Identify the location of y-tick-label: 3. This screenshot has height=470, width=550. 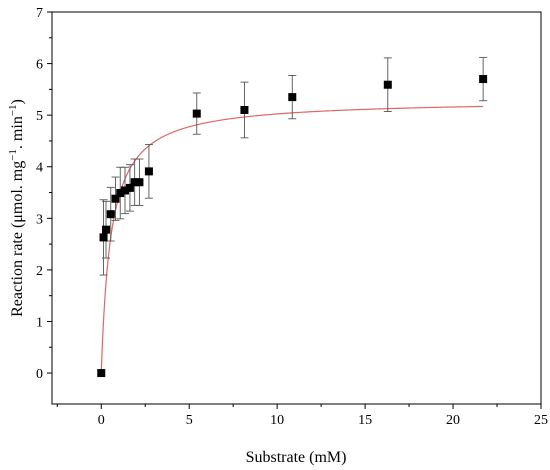
(39, 219).